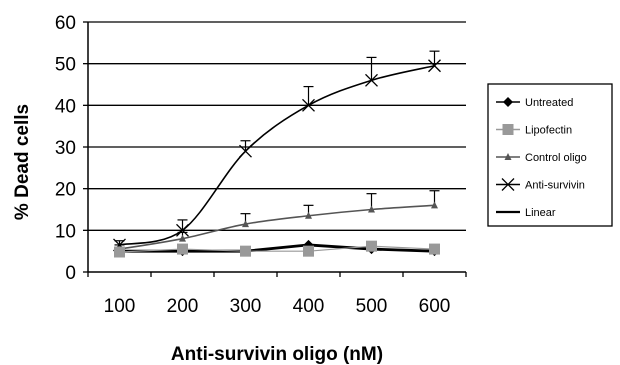  Describe the element at coordinates (277, 306) in the screenshot. I see `x-tick-labels: 100 200 300 400 500 600` at that location.